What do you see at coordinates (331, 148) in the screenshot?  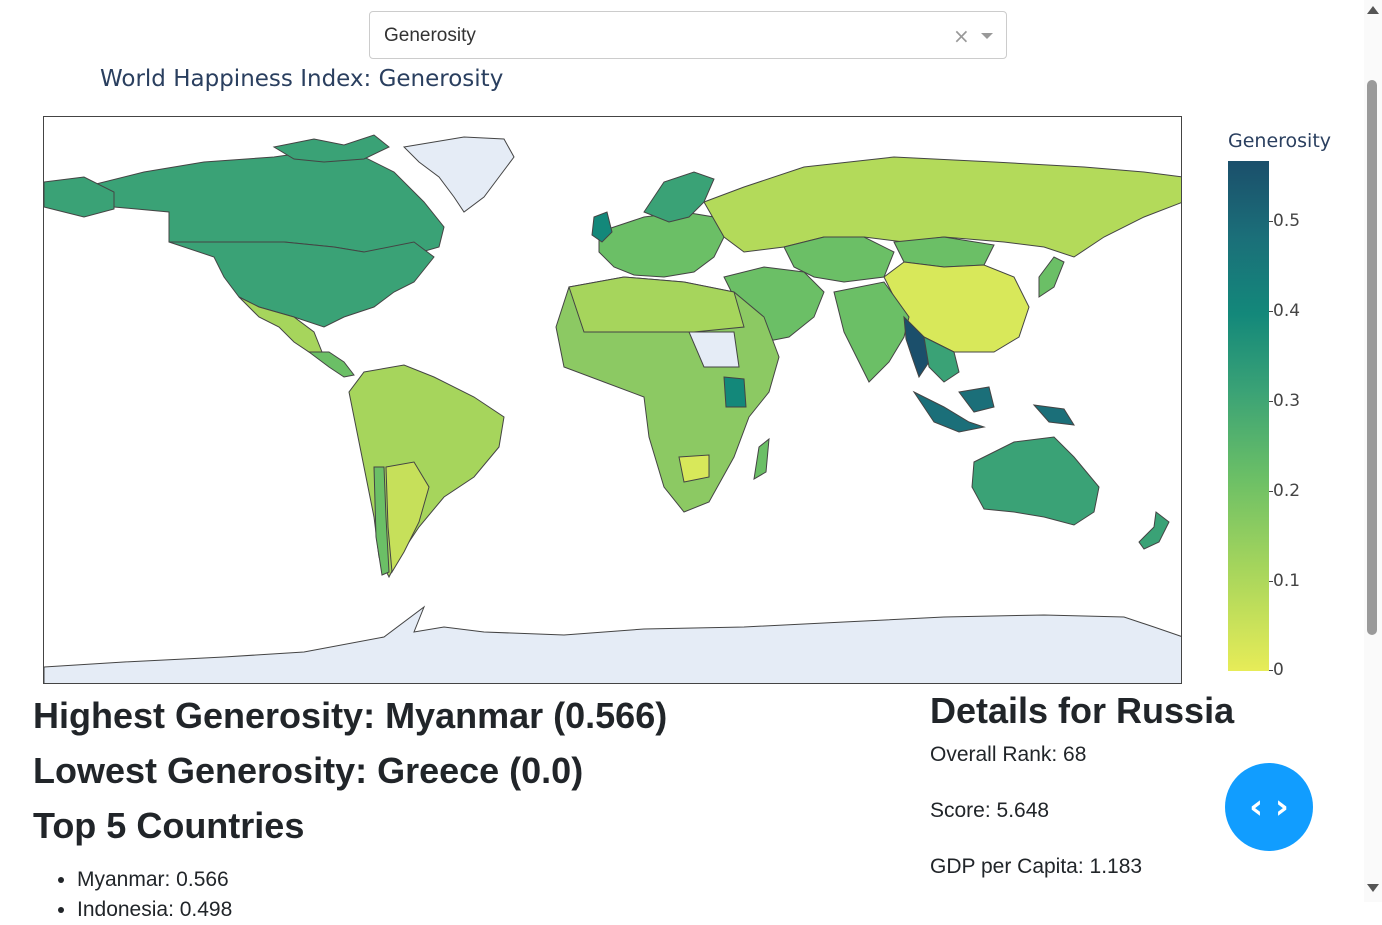 I see `region-arctic-islands` at bounding box center [331, 148].